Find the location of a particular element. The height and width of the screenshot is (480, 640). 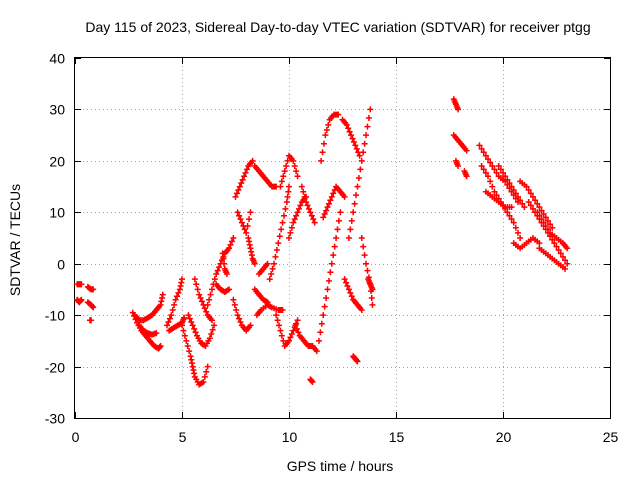

x-axis-label: GPS time / hours is located at coordinates (340, 466).